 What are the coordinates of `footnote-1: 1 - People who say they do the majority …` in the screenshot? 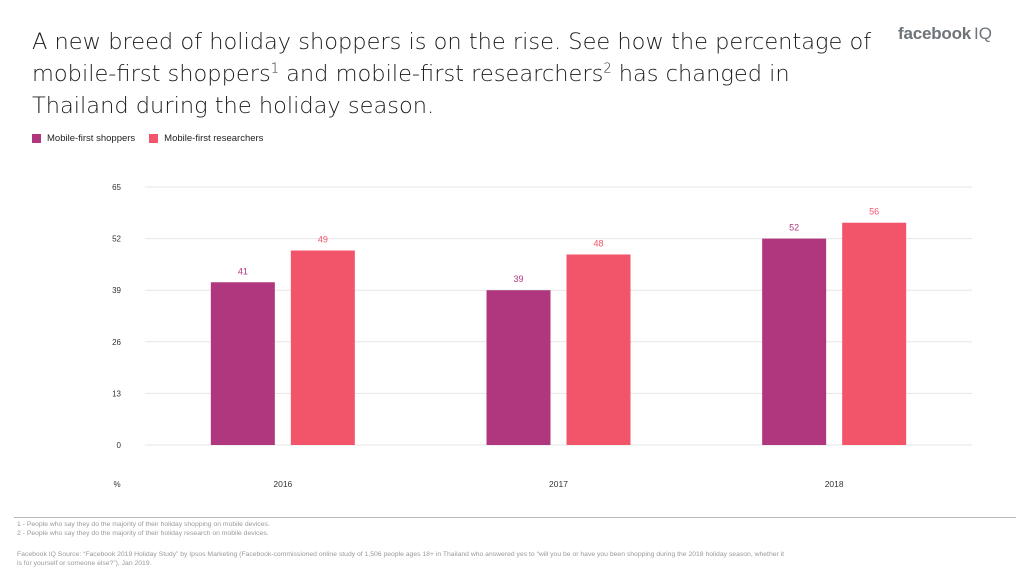 It's located at (143, 524).